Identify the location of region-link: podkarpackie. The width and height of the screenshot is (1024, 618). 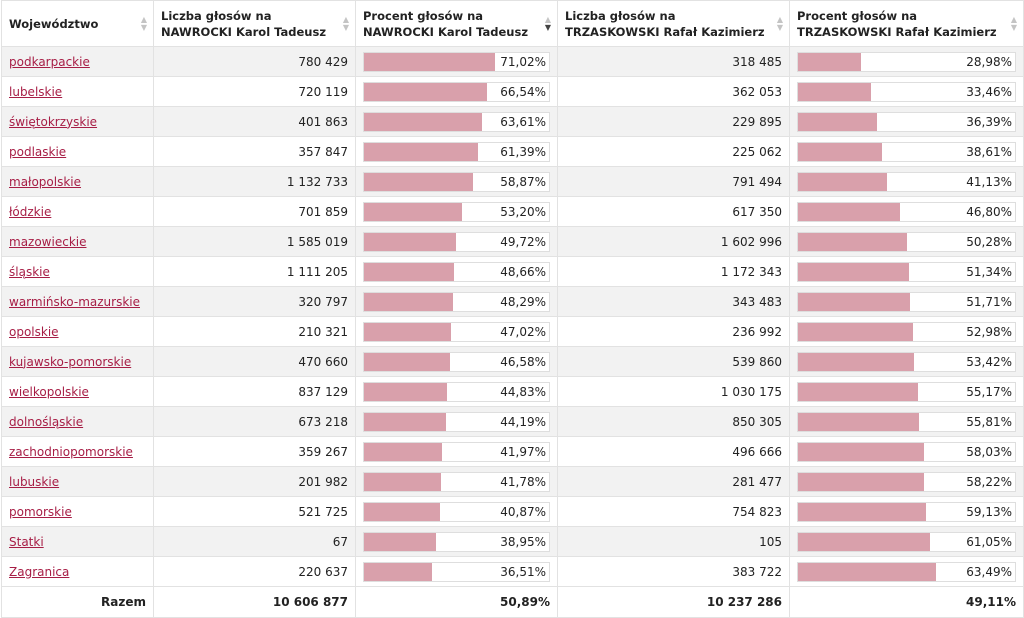
(49, 61).